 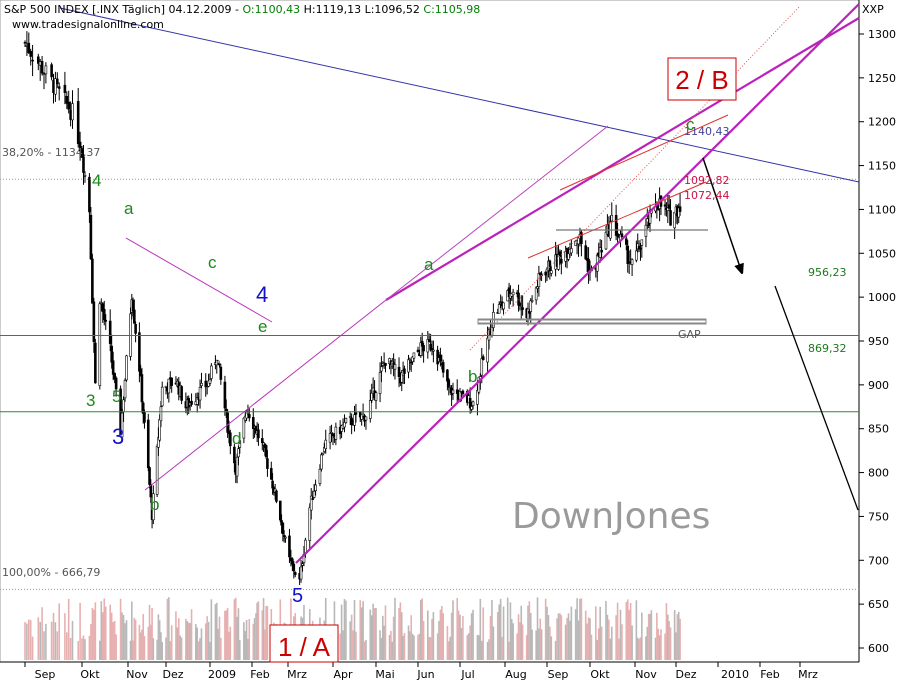 I want to click on y-tick-label-1: 1250, so click(x=882, y=78).